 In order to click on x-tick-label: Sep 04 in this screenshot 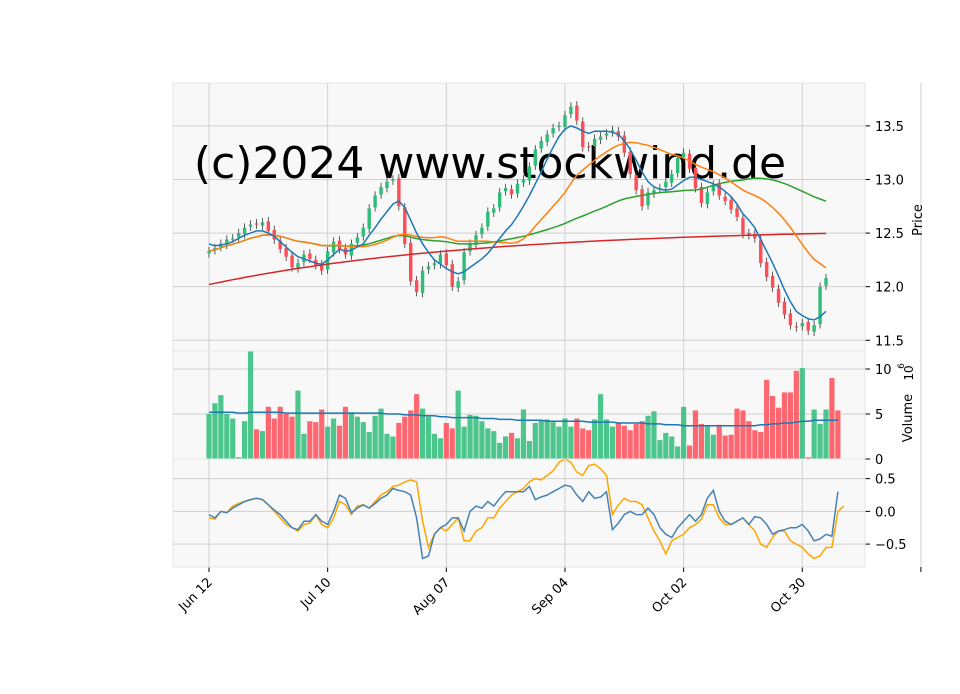, I will do `click(550, 596)`.